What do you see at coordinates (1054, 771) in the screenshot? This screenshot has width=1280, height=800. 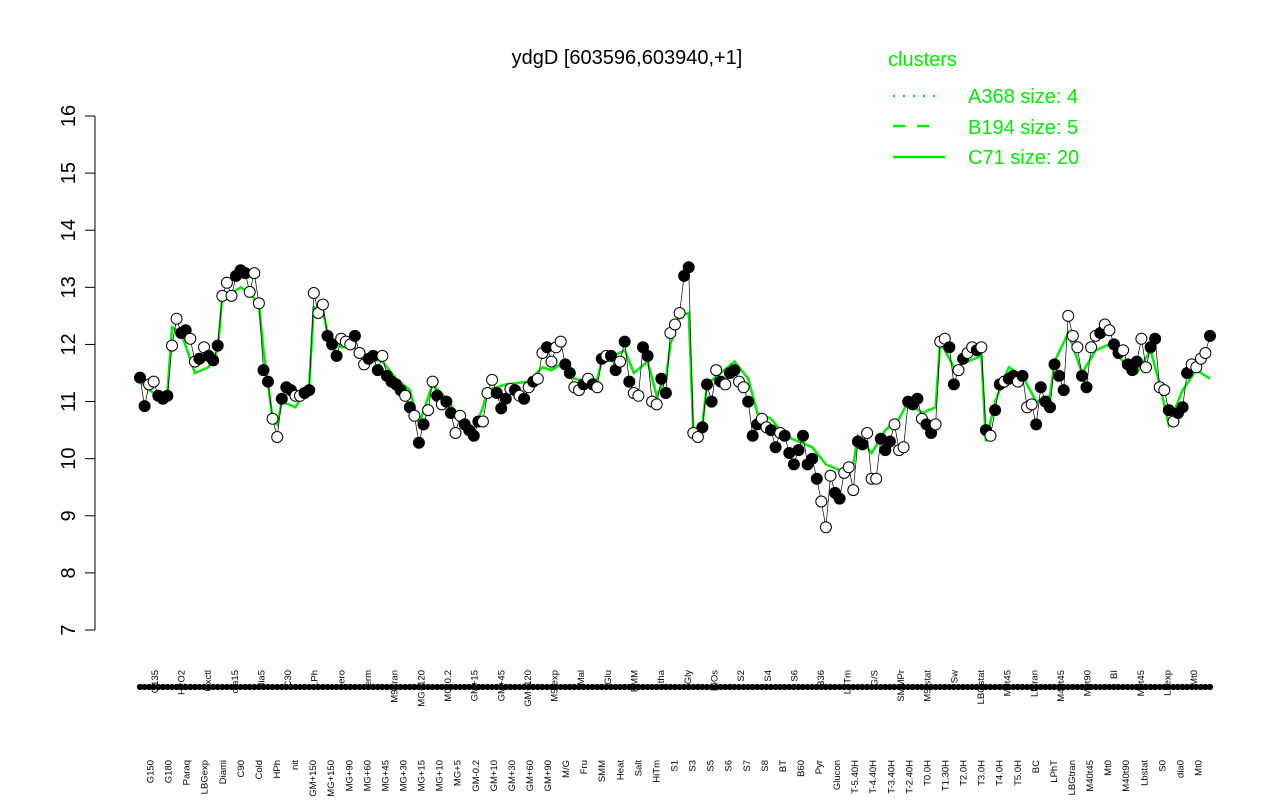 I see `x-category-label: LPhT` at bounding box center [1054, 771].